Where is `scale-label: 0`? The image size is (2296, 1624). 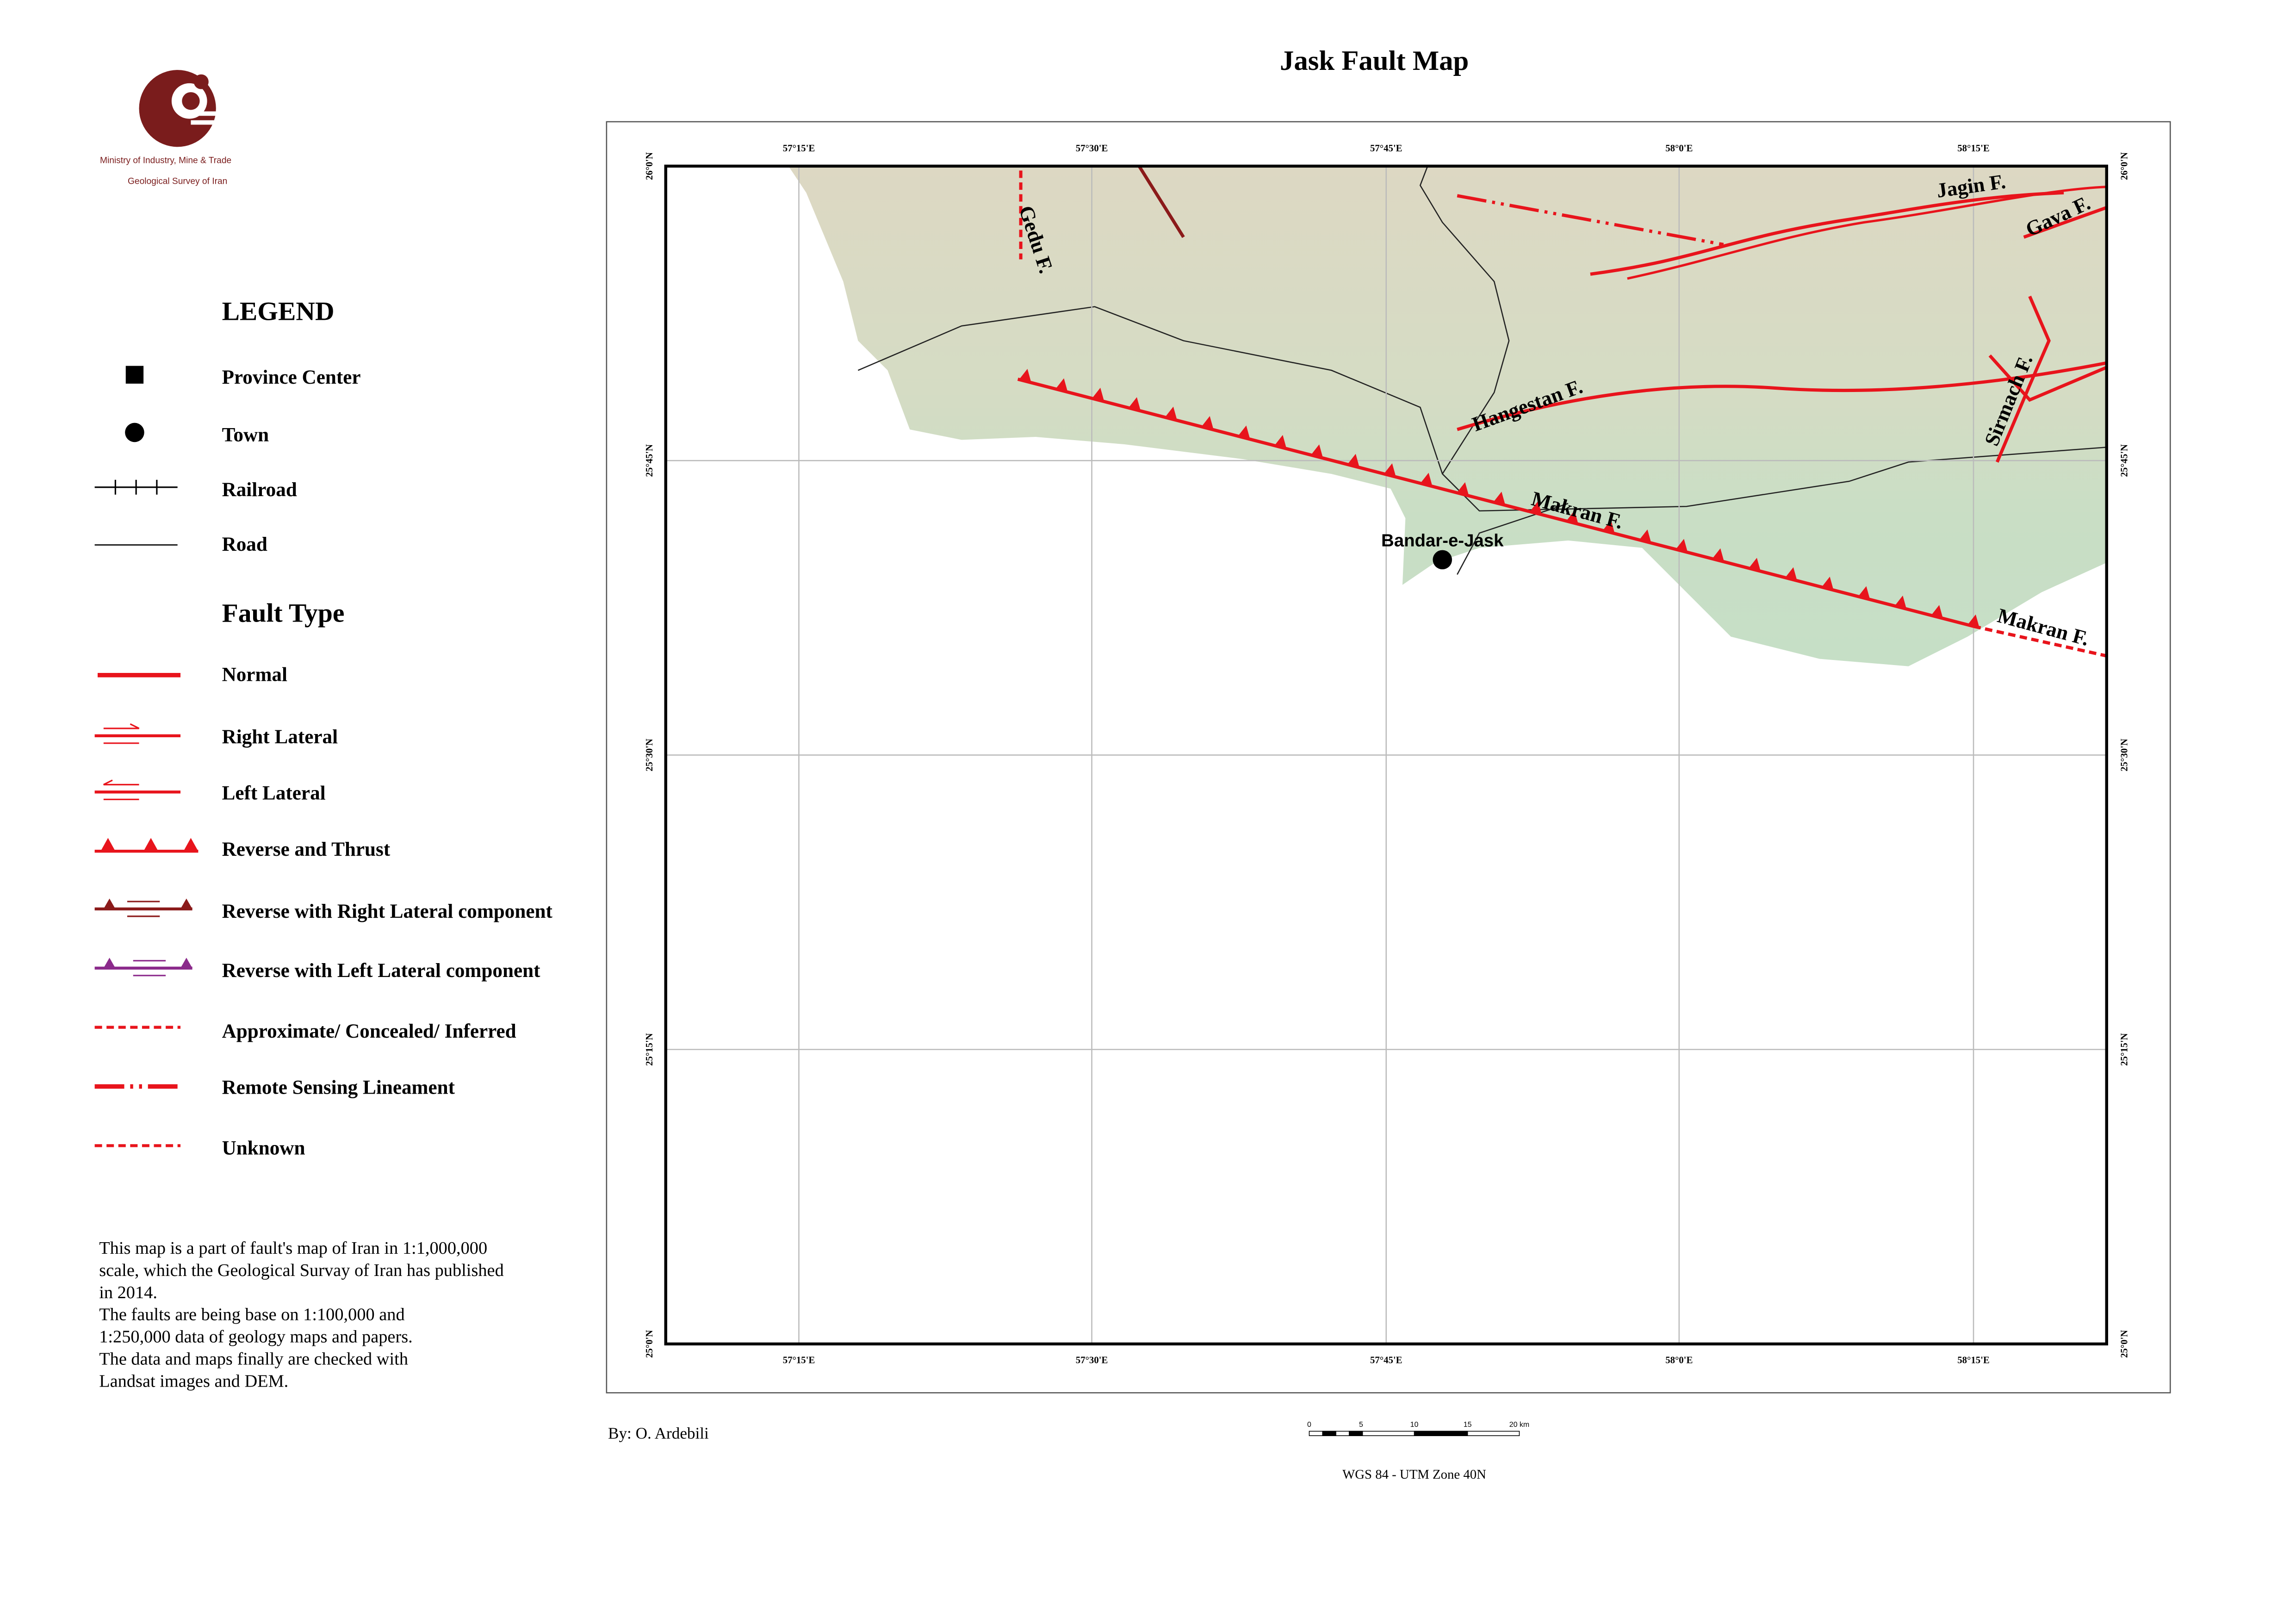
scale-label: 0 is located at coordinates (1309, 1425).